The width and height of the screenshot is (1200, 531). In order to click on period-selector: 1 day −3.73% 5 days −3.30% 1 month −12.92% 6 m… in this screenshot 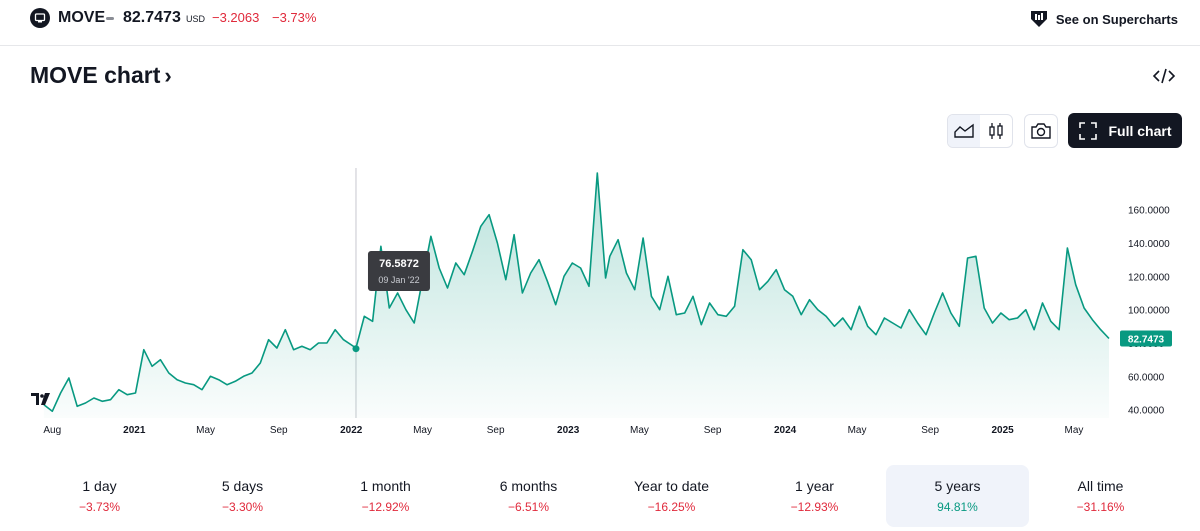, I will do `click(608, 496)`.